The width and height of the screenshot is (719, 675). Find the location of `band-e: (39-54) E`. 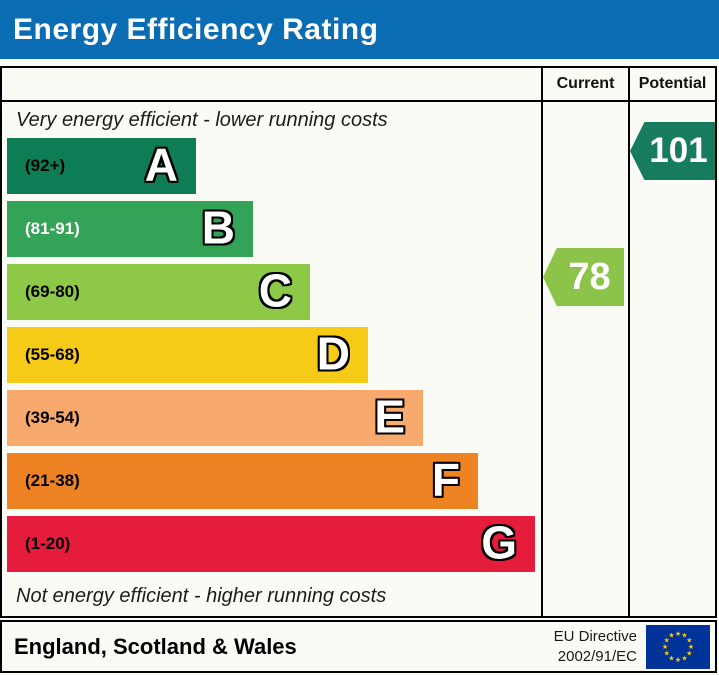

band-e: (39-54) E is located at coordinates (215, 418).